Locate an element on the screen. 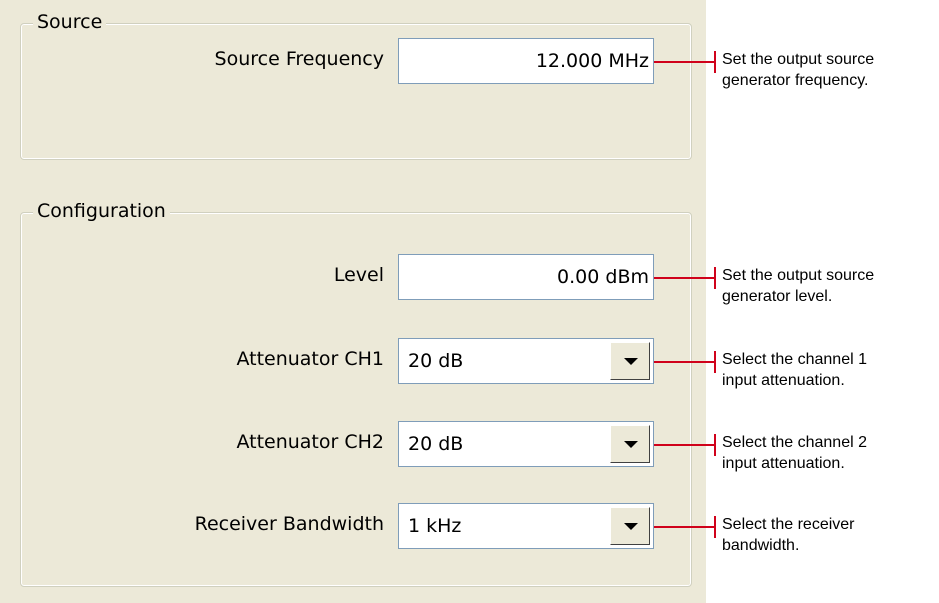 This screenshot has width=939, height=603. callout-text: bandwidth. is located at coordinates (761, 545).